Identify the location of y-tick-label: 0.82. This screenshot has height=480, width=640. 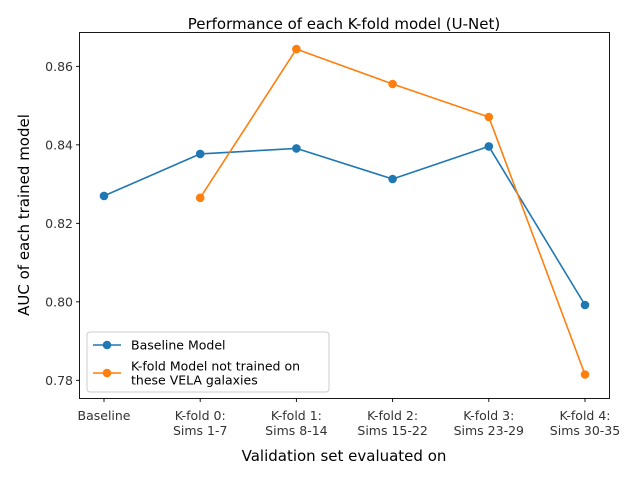
(59, 223).